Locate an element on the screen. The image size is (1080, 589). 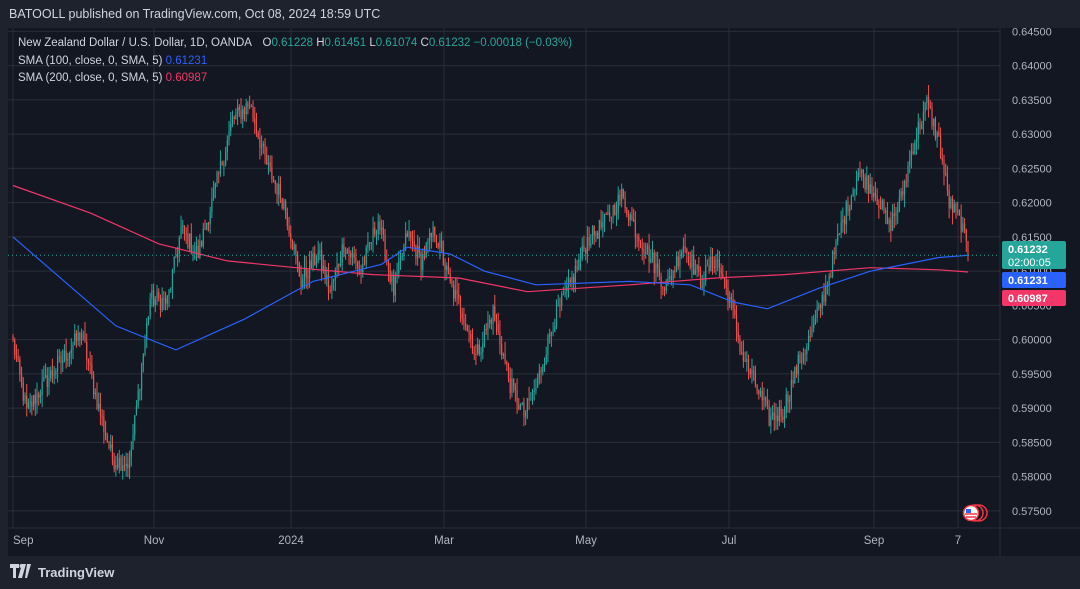
price-countdown-text: 02:00:05 is located at coordinates (1029, 263).